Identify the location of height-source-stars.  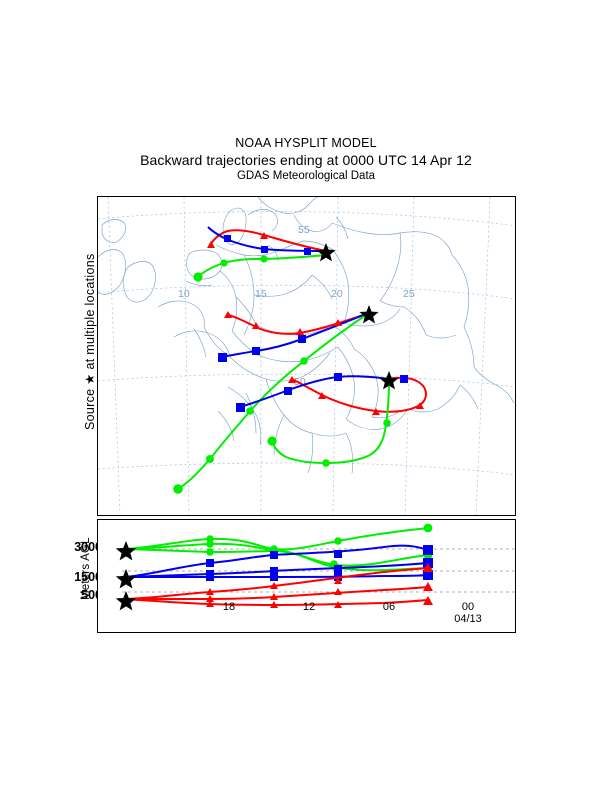
(126, 576).